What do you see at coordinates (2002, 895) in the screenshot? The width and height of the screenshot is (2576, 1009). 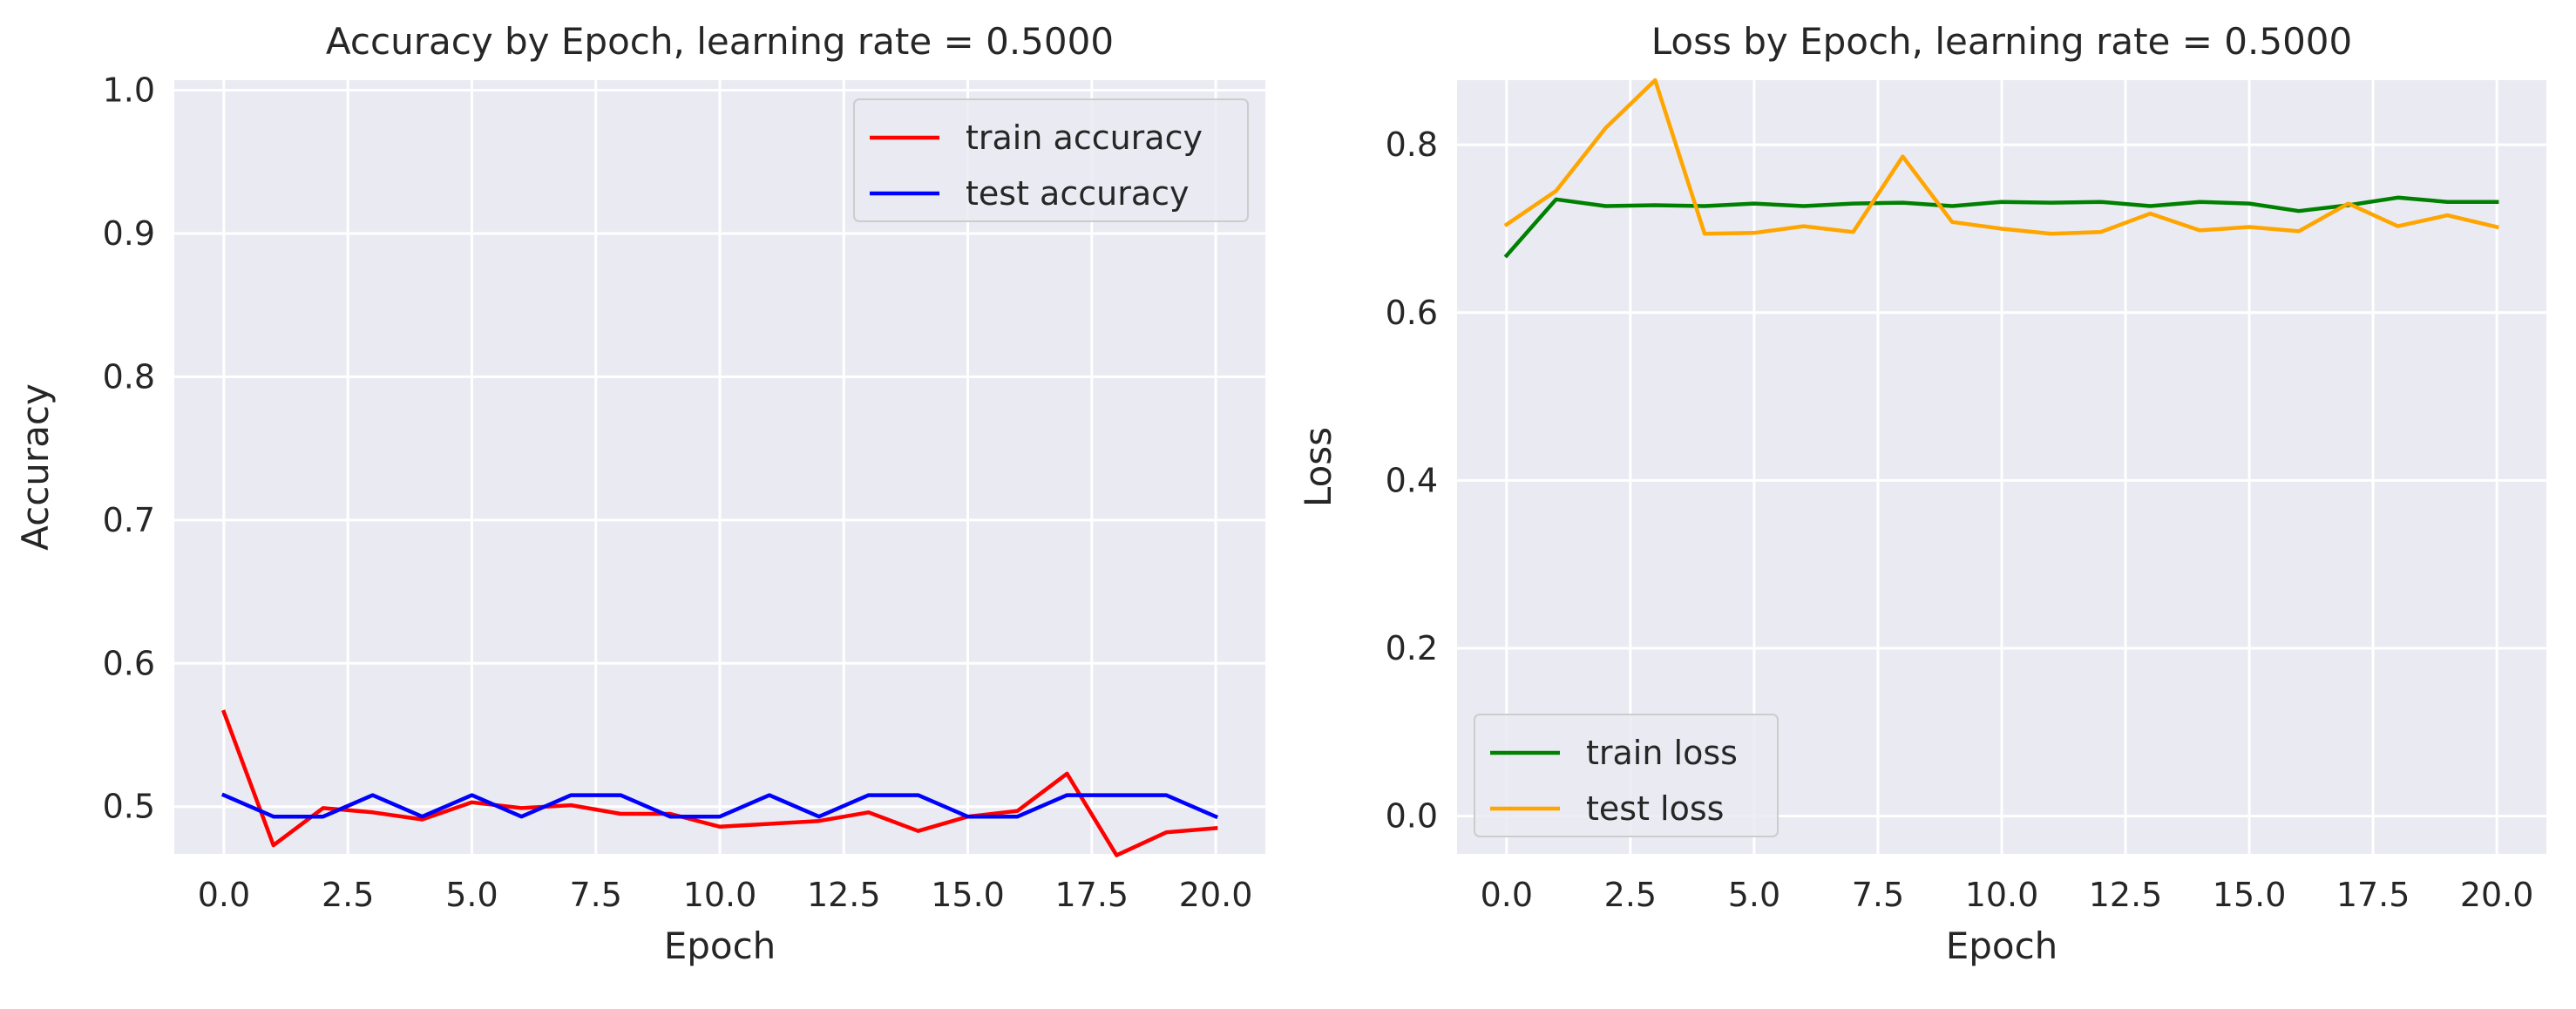 I see `loss-x-tick-label: 10.0` at bounding box center [2002, 895].